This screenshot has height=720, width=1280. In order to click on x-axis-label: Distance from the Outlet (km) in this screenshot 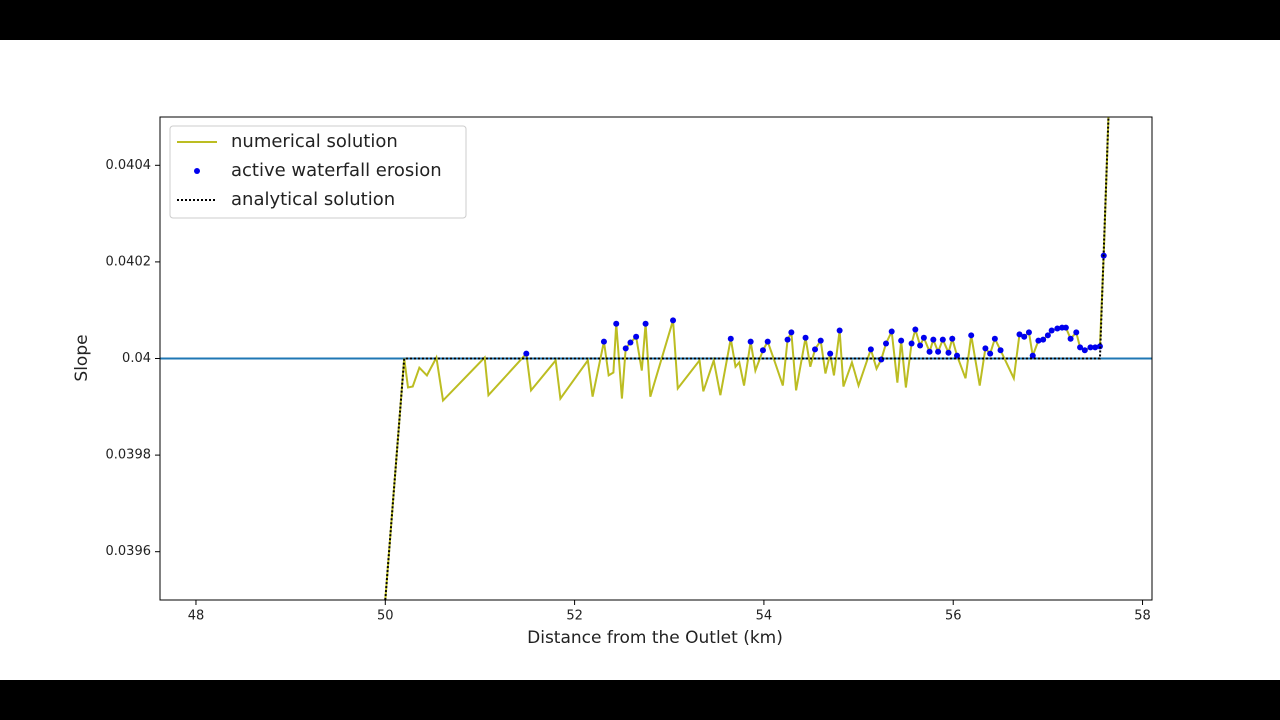, I will do `click(655, 638)`.